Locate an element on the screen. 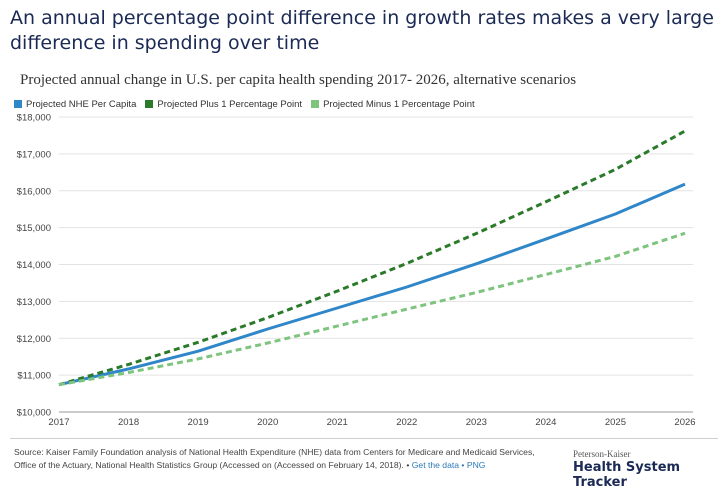  x-tick-label: 2024 is located at coordinates (545, 422).